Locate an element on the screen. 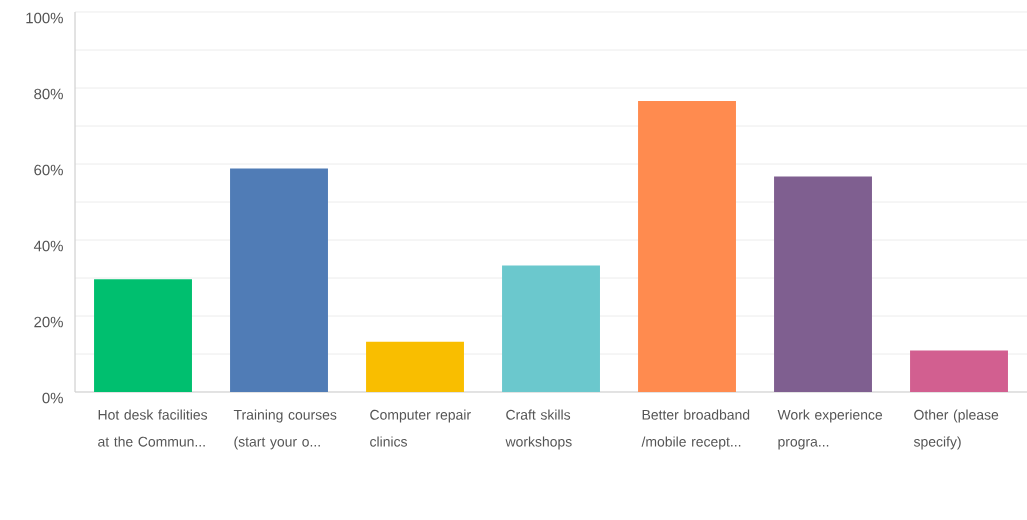 The width and height of the screenshot is (1027, 520). x-tick-label: Computer repair clinics is located at coordinates (420, 428).